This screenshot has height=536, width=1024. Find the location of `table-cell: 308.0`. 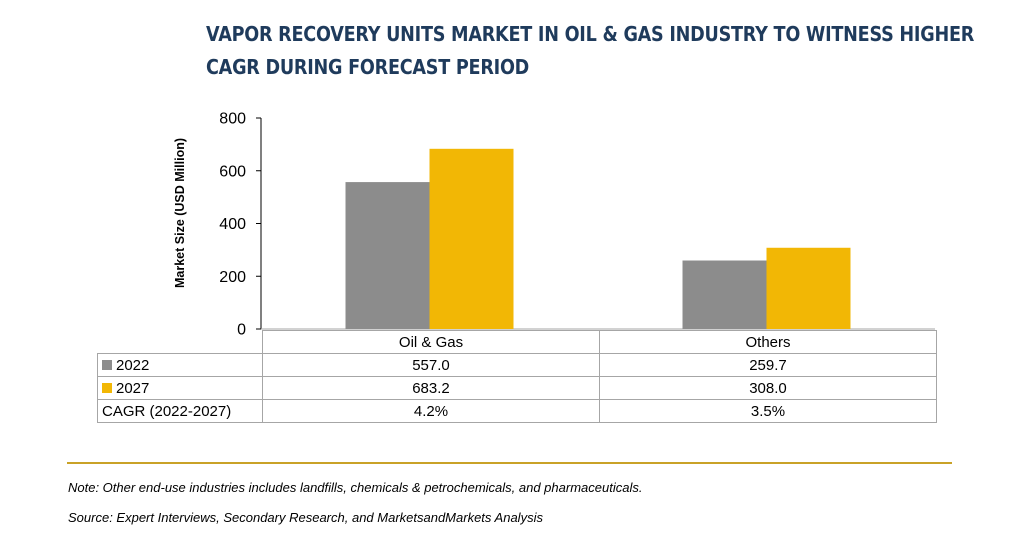

table-cell: 308.0 is located at coordinates (768, 388).